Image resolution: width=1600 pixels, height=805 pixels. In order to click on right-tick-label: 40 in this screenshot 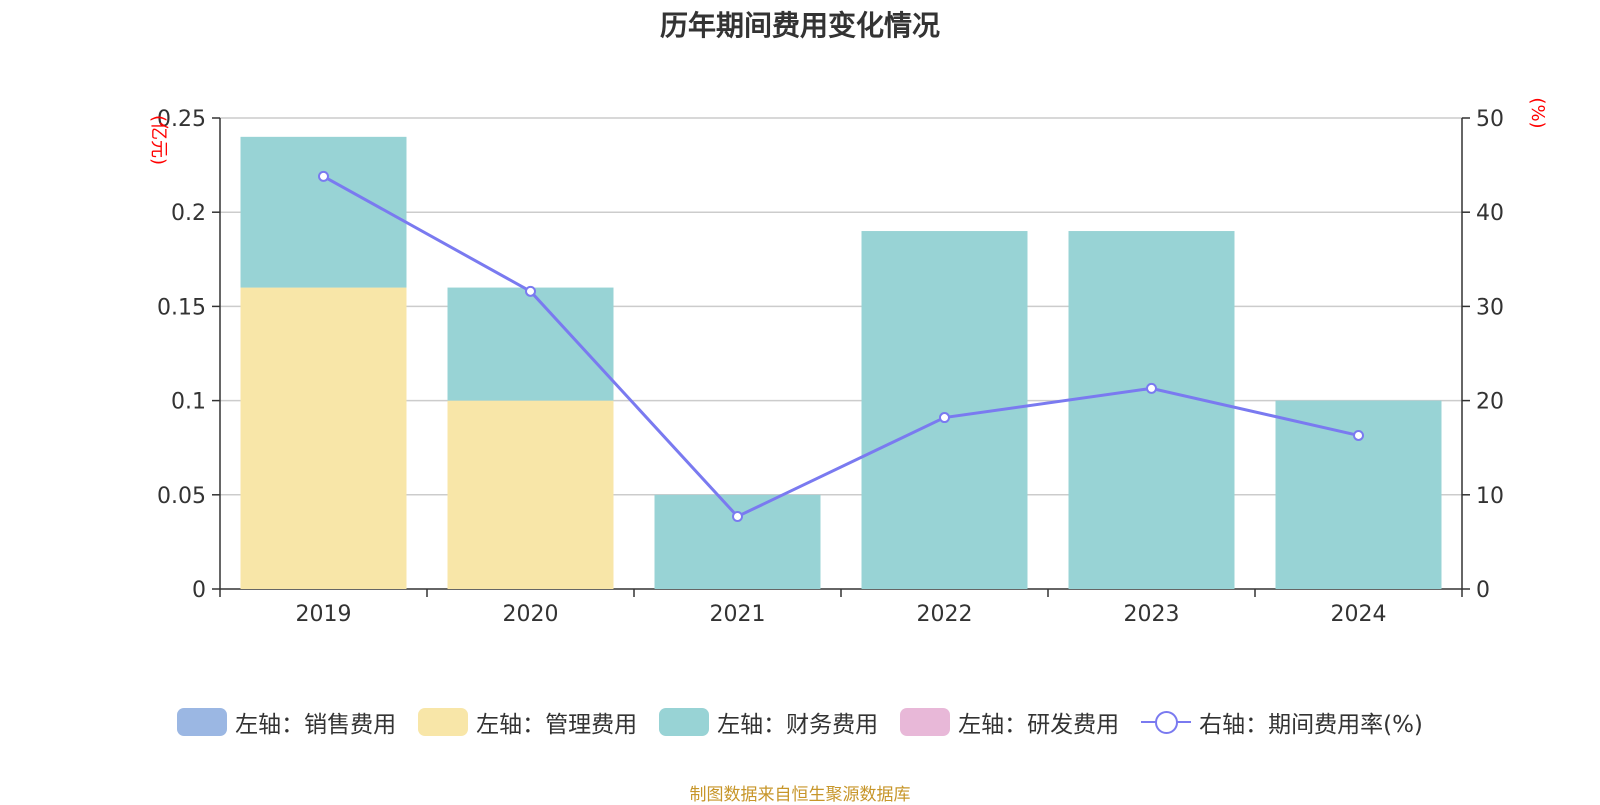, I will do `click(1490, 213)`.